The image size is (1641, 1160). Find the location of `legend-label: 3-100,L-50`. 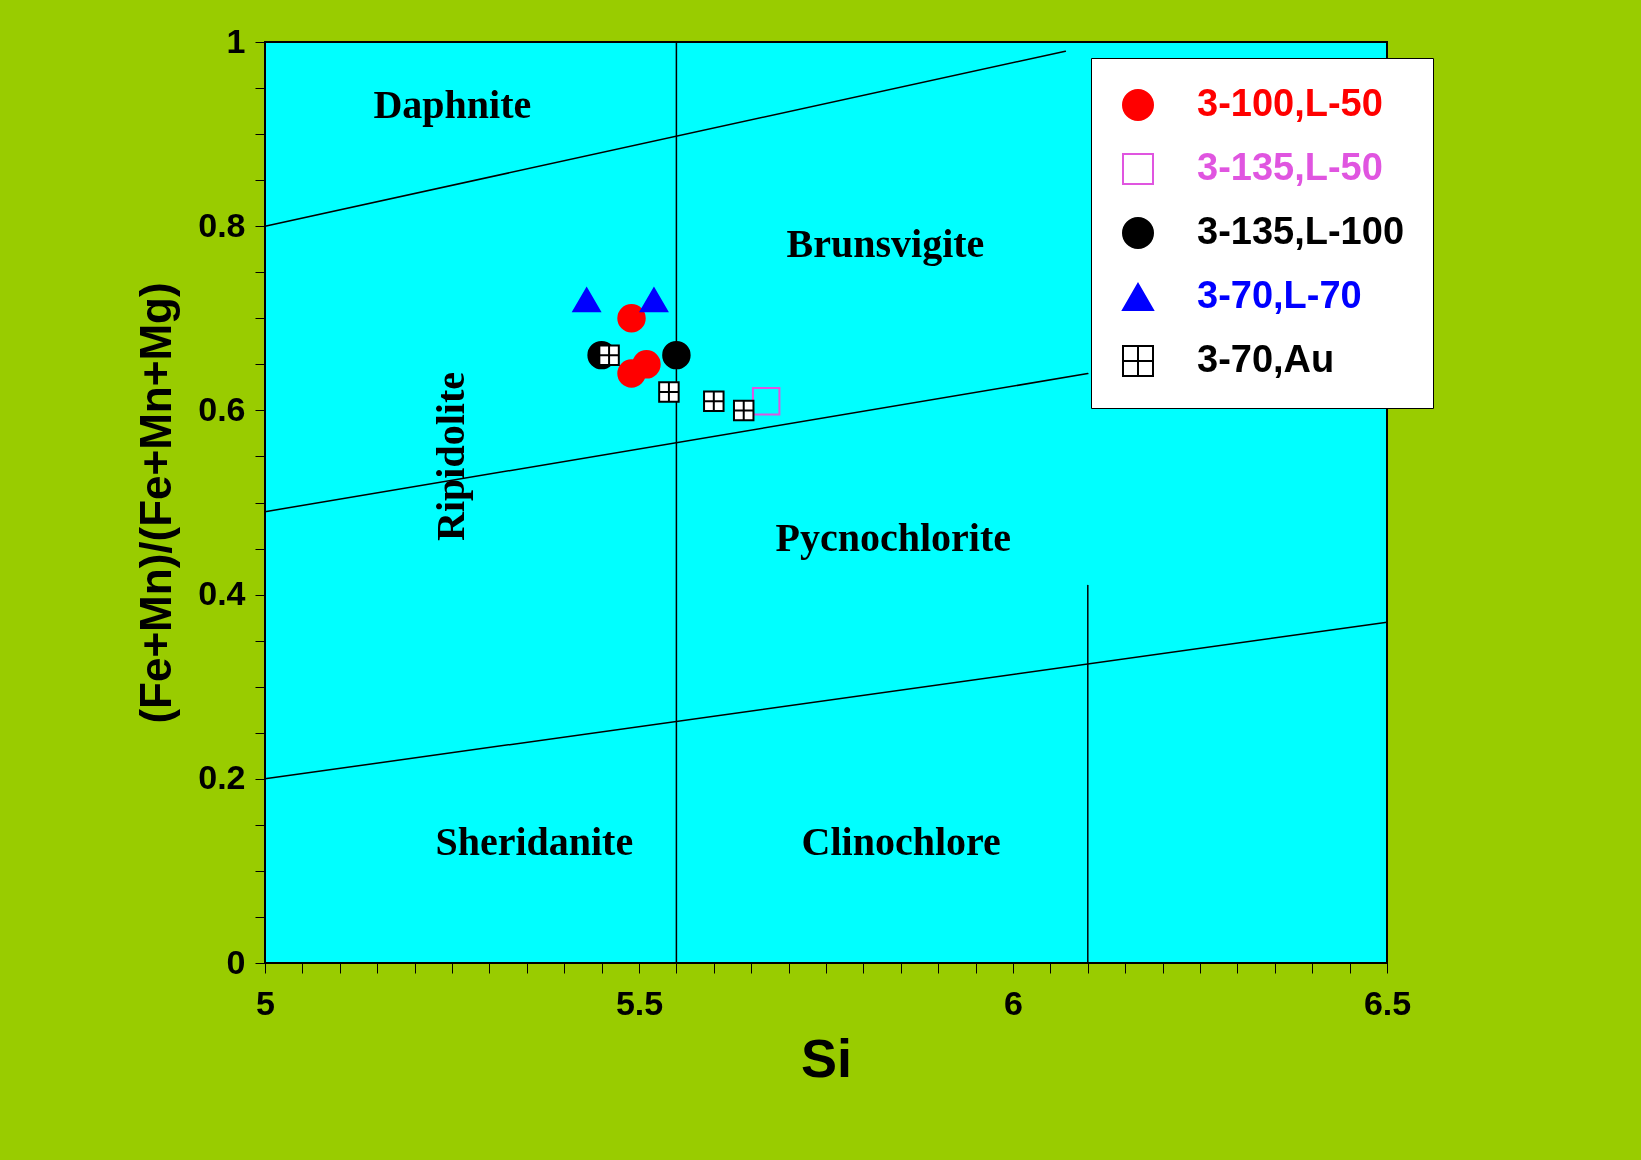

legend-label: 3-100,L-50 is located at coordinates (1290, 103).